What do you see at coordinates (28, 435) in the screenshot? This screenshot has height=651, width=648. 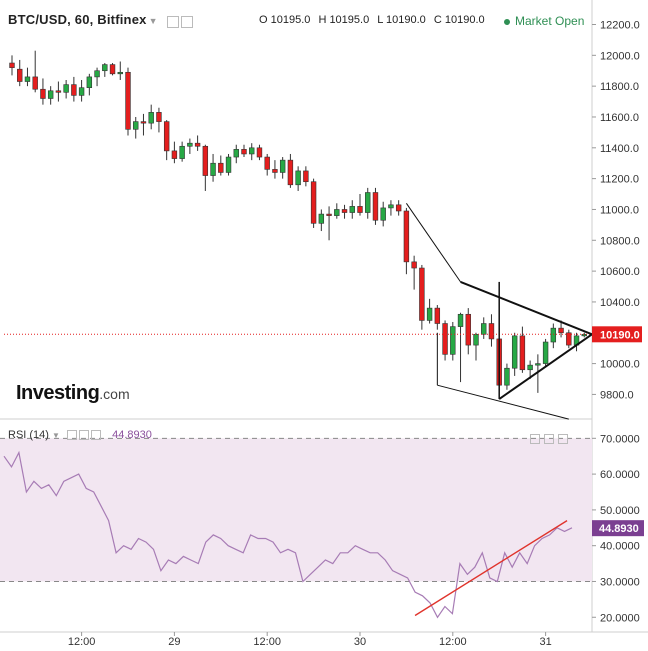 I see `rsi-label: RSI (14)` at bounding box center [28, 435].